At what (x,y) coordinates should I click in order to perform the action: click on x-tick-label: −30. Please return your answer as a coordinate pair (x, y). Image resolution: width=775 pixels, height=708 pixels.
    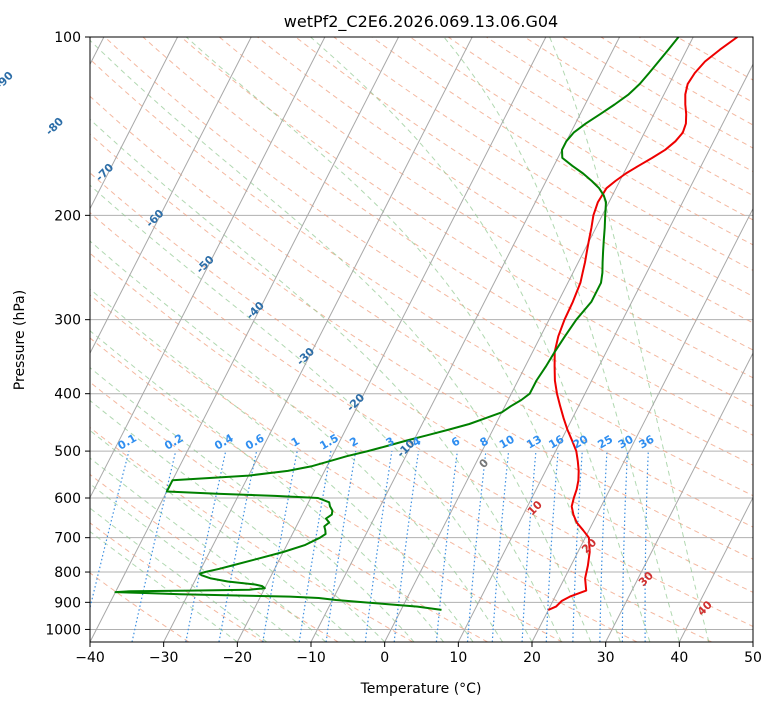
    Looking at the image, I should click on (164, 658).